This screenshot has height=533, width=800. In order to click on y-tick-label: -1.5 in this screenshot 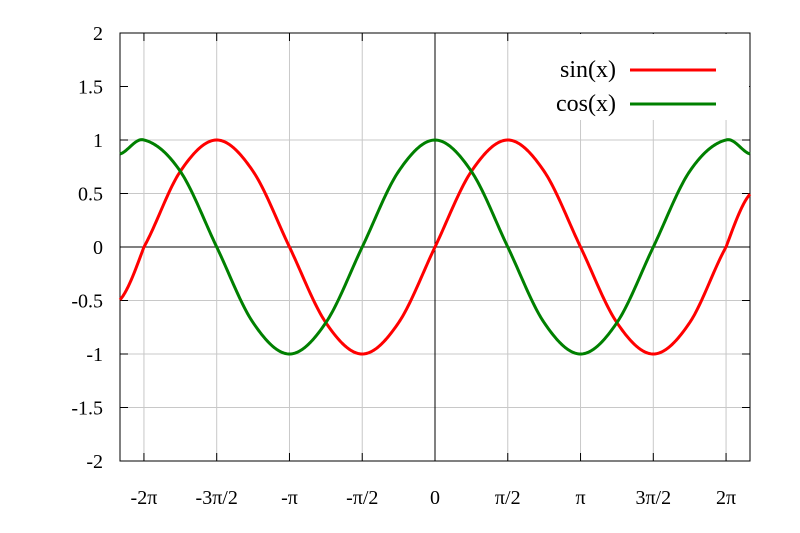, I will do `click(87, 409)`.